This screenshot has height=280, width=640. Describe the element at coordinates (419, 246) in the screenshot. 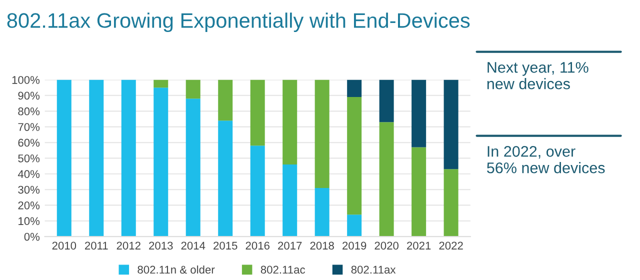

I see `x-tick-label: 2021` at that location.